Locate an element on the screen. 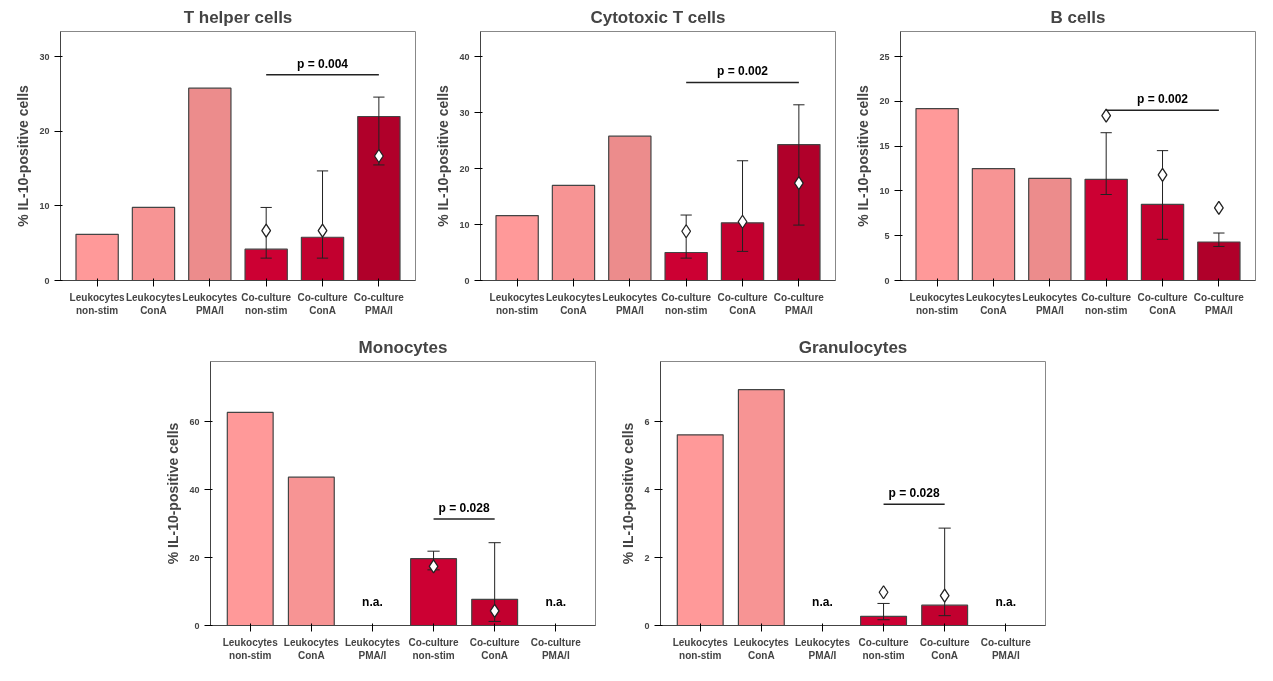  y-tick-label: 15 is located at coordinates (884, 146).